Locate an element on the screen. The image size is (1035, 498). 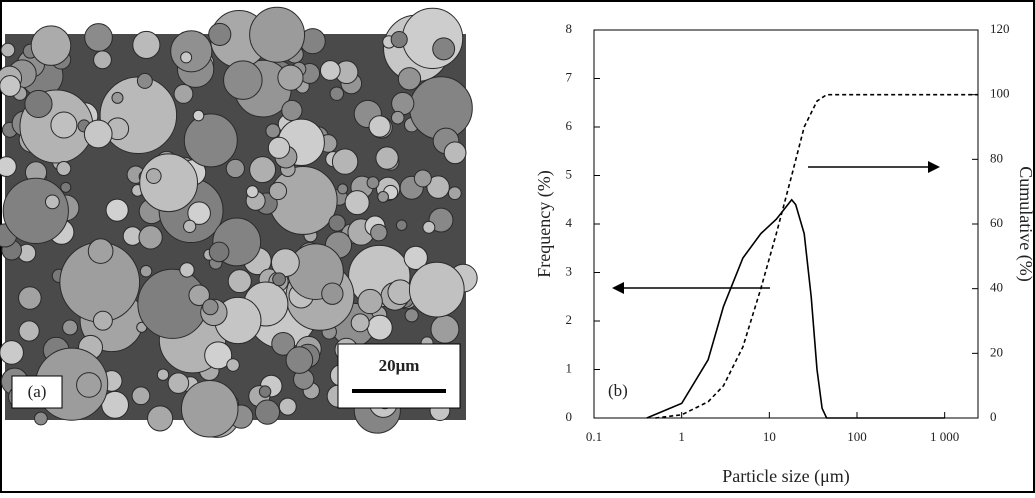
y2-tick-label: 40 is located at coordinates (996, 287).